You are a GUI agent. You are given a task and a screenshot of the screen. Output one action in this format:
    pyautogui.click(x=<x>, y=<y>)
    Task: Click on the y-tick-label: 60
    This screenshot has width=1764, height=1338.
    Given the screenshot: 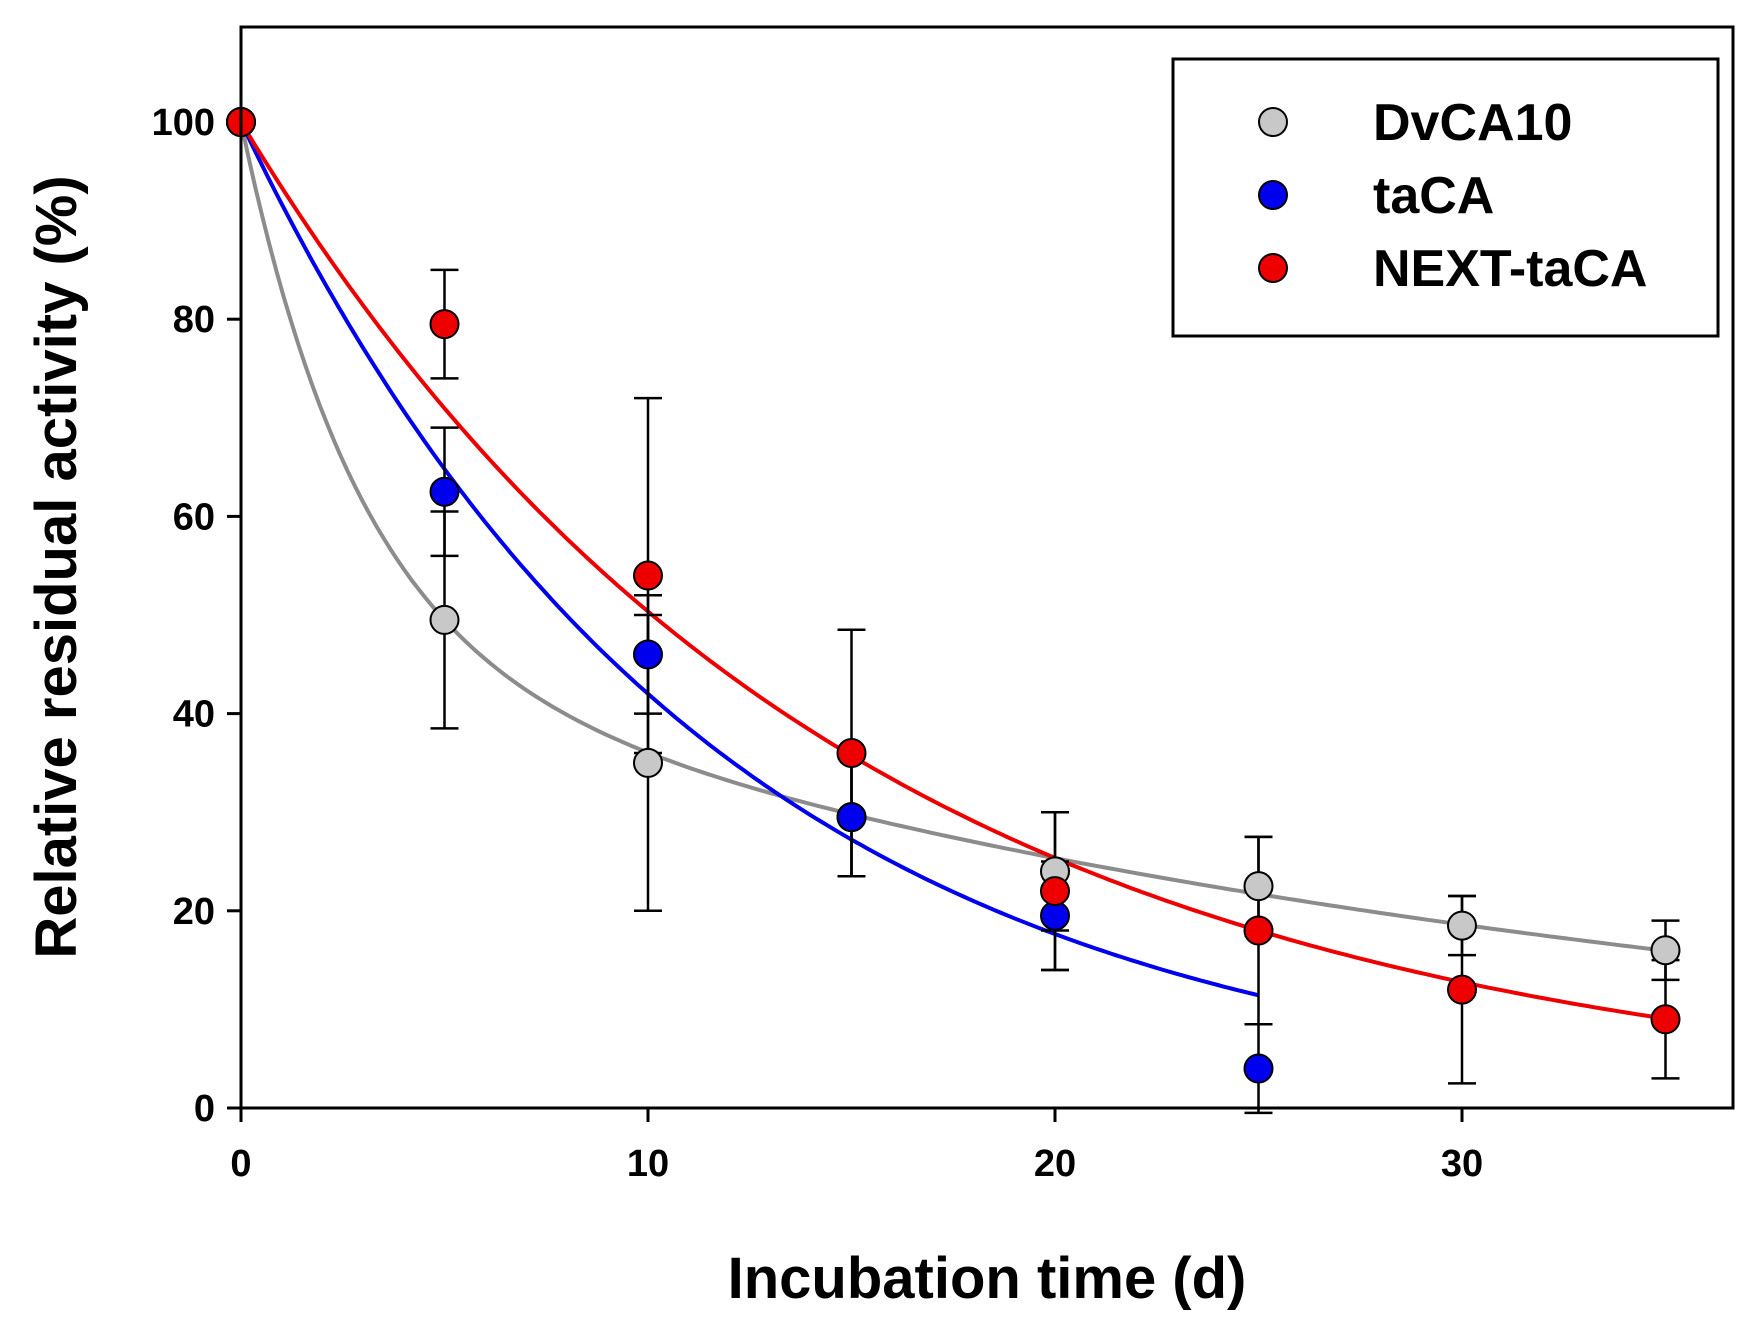 What is the action you would take?
    pyautogui.click(x=194, y=517)
    